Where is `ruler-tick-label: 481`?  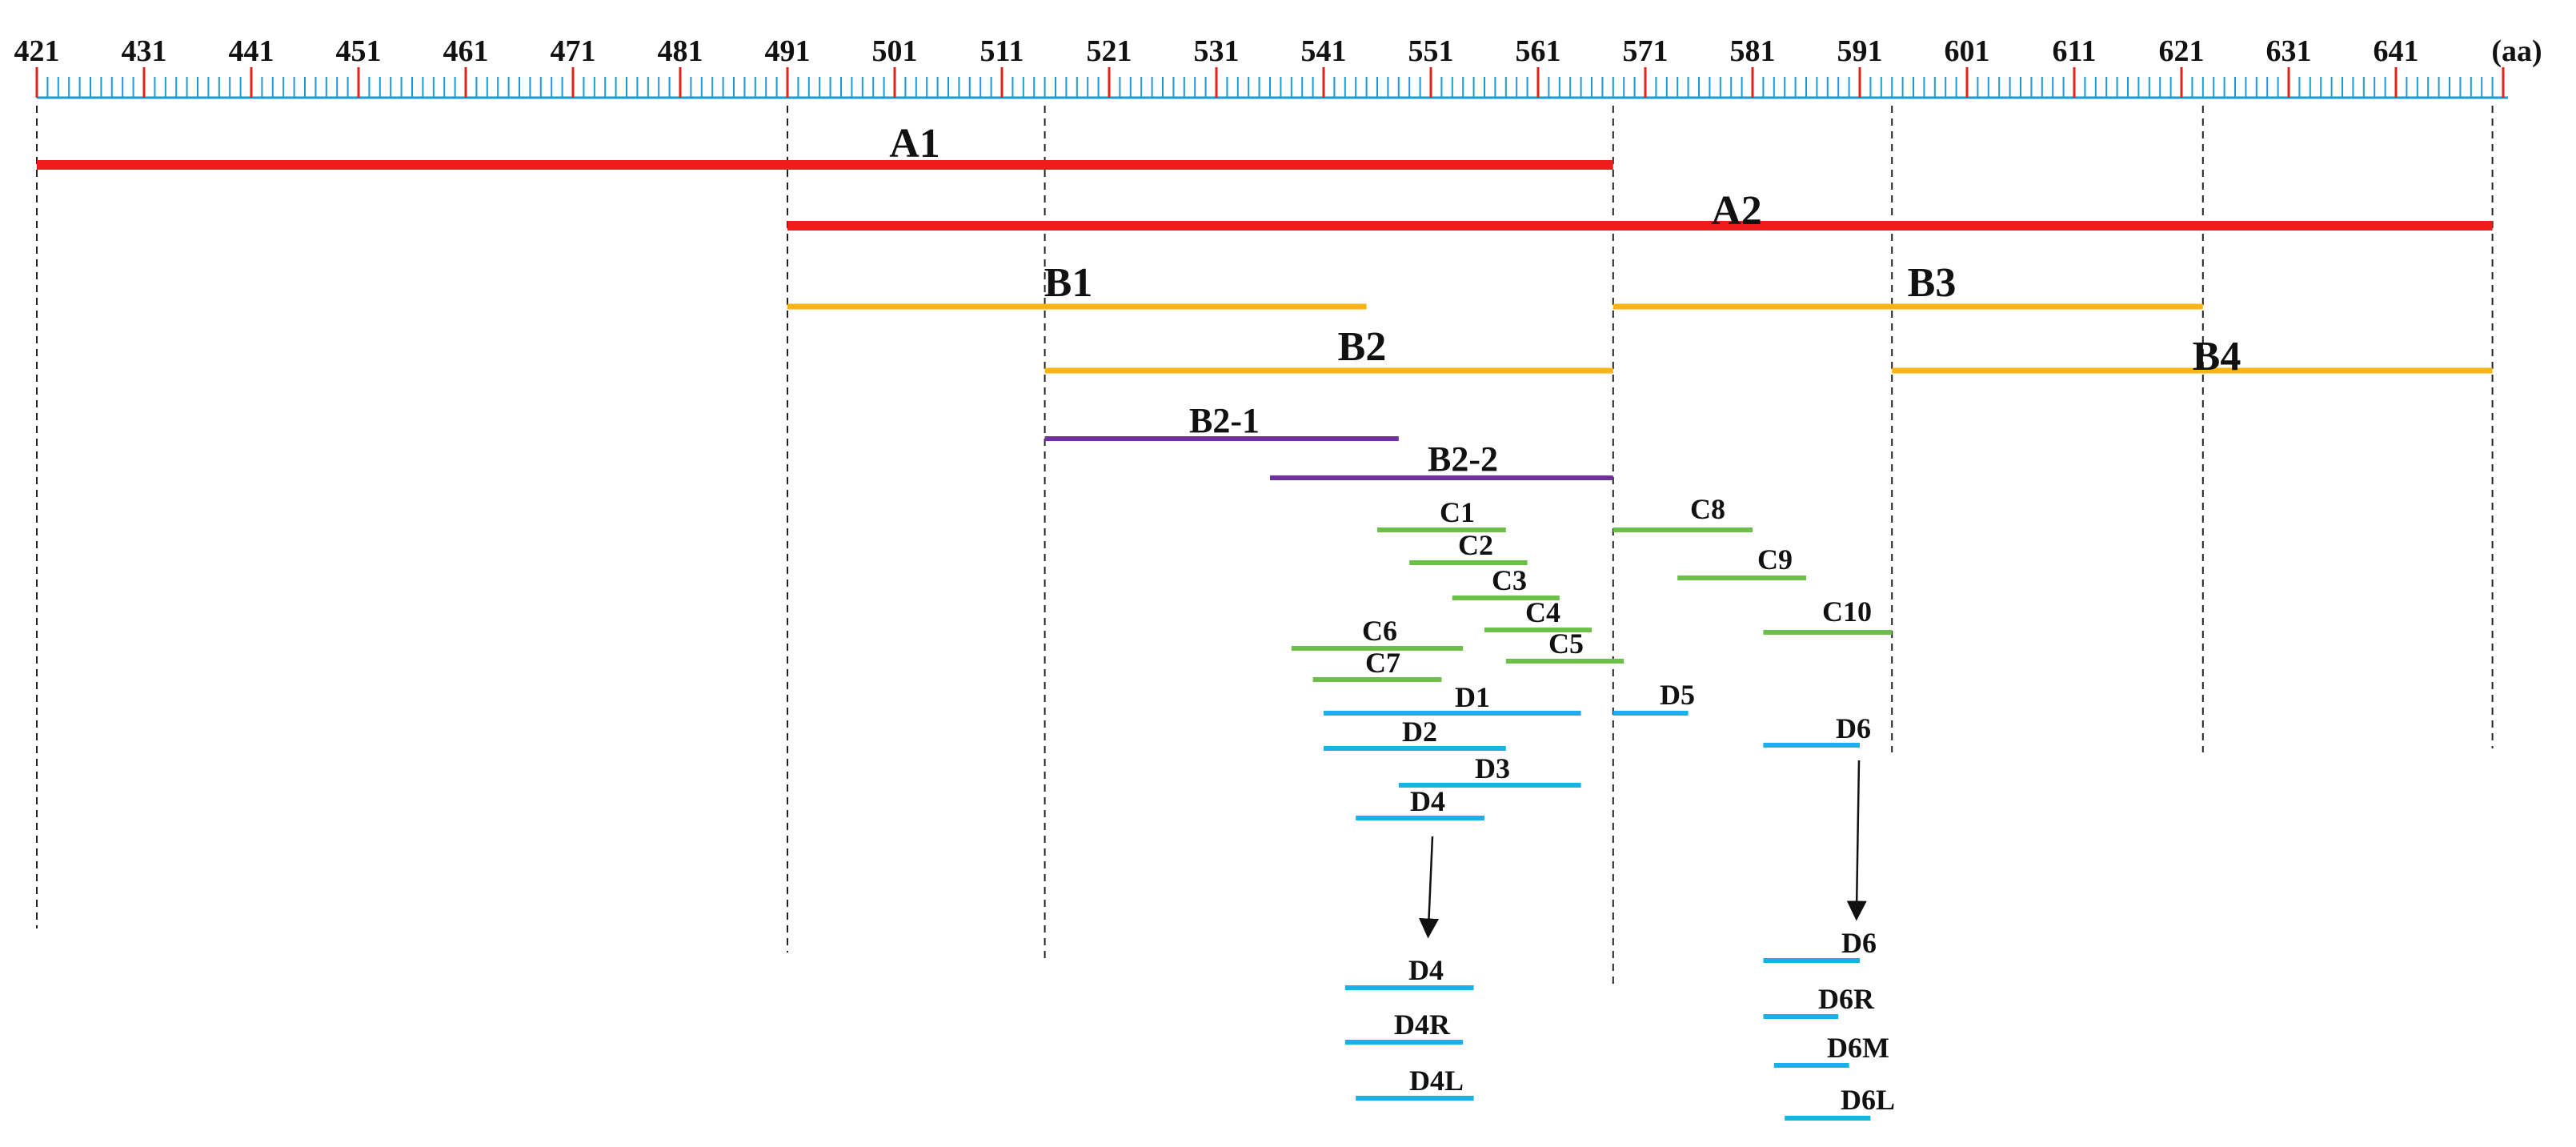
ruler-tick-label: 481 is located at coordinates (680, 51).